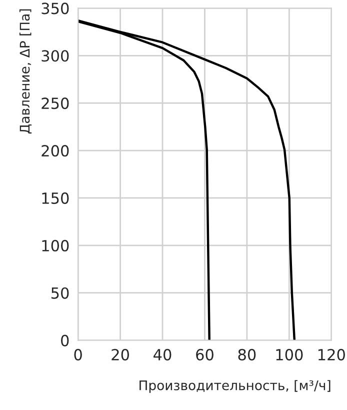 This screenshot has width=347, height=410. Describe the element at coordinates (60, 293) in the screenshot. I see `y-tick-label: 50` at that location.